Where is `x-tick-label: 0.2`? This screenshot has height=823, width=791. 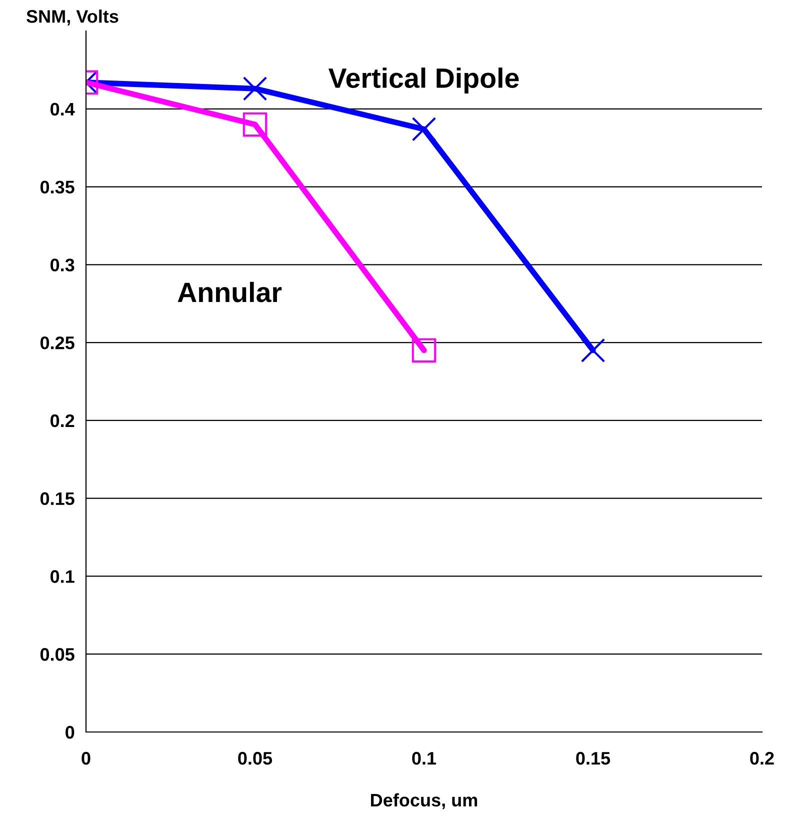
x-tick-label: 0.2 is located at coordinates (762, 758).